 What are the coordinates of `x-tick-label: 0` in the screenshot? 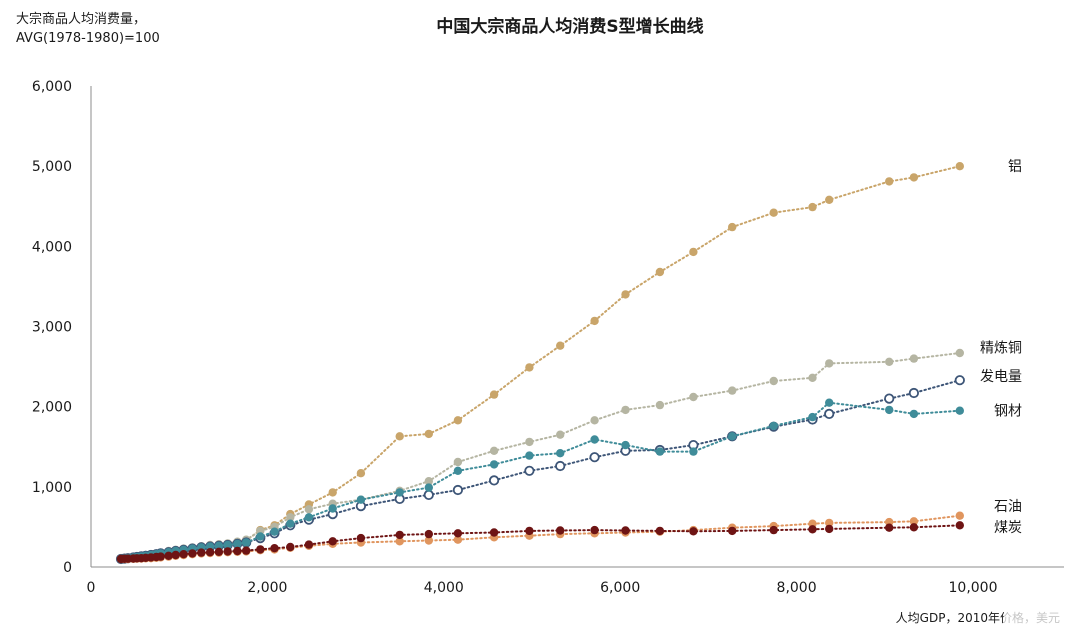 It's located at (91, 588).